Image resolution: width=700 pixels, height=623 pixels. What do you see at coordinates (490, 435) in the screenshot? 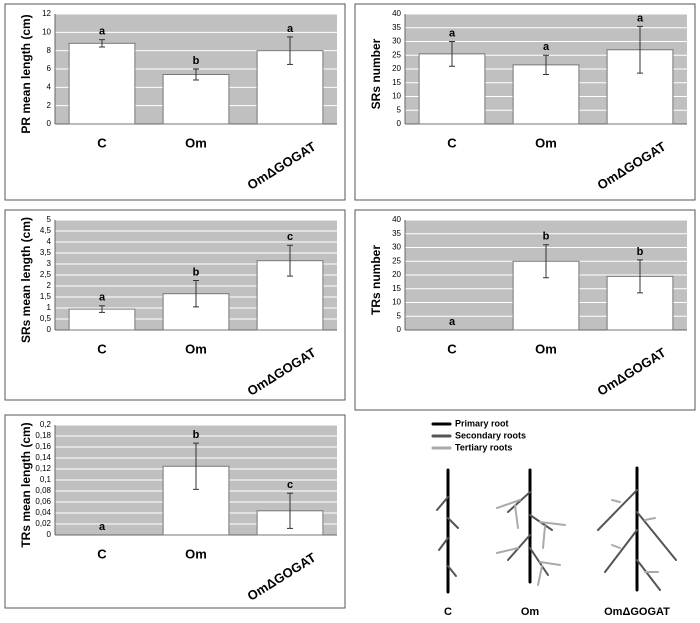
I see `legend-label: Secondary roots` at bounding box center [490, 435].